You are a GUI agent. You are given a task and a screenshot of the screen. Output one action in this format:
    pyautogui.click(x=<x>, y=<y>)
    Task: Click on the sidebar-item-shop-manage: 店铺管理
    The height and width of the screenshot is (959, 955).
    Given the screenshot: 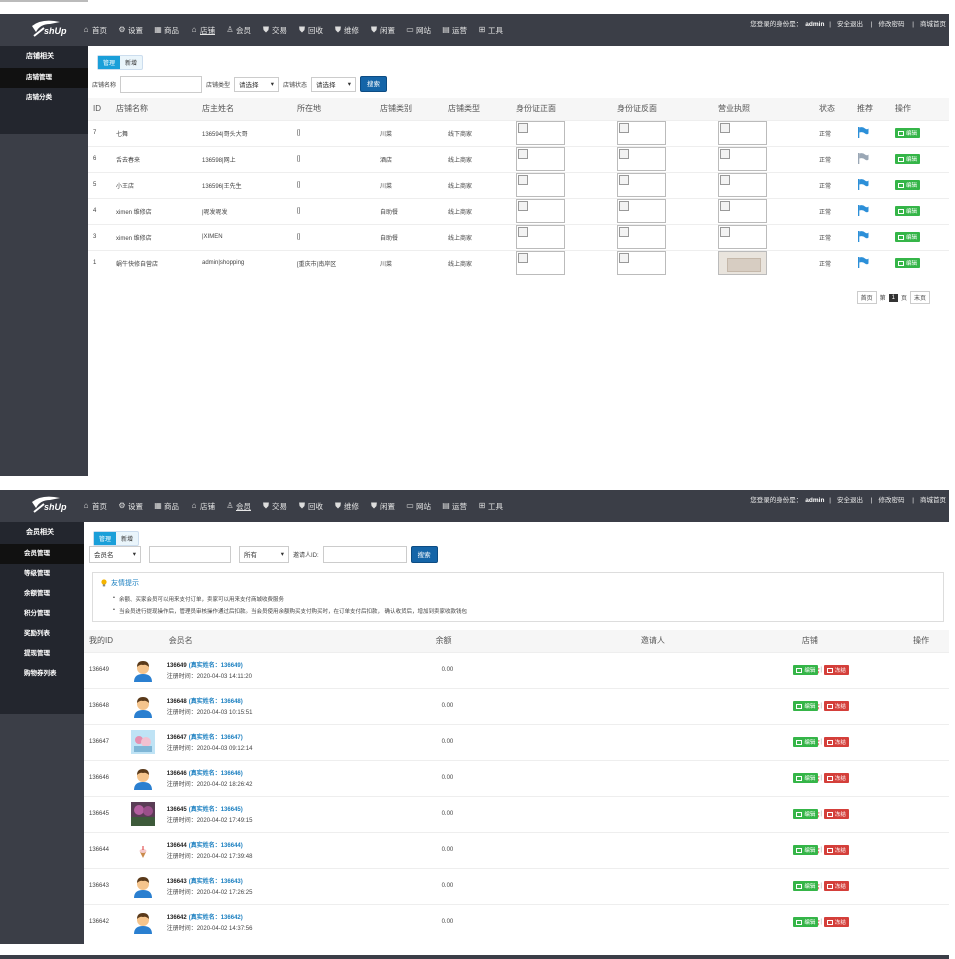 What is the action you would take?
    pyautogui.click(x=44, y=78)
    